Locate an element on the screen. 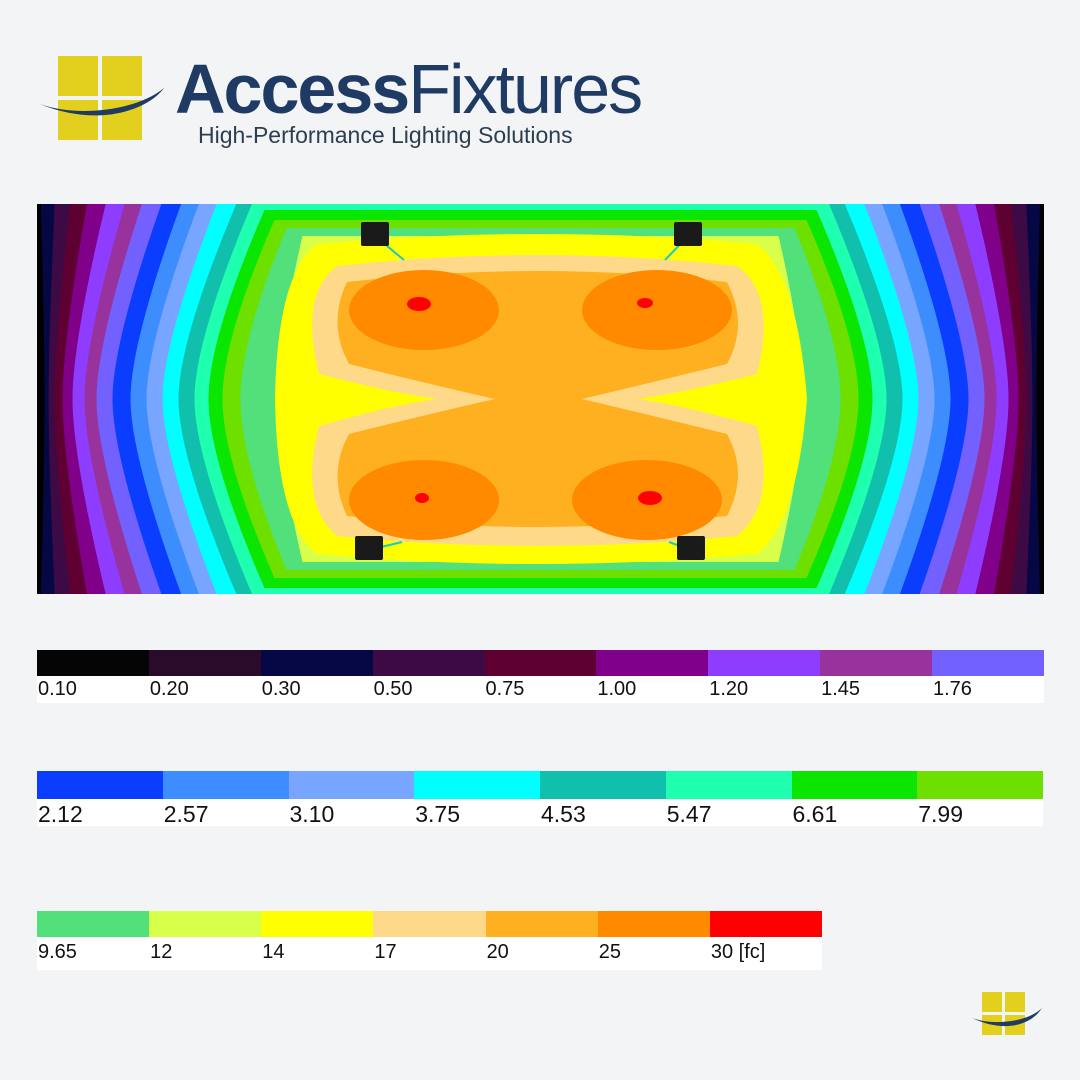 The width and height of the screenshot is (1080, 1080). legend-row-1: 0.10 0.20 0.30 0.50 0.75 1.00 1.20 1.45 1.76 is located at coordinates (540, 676).